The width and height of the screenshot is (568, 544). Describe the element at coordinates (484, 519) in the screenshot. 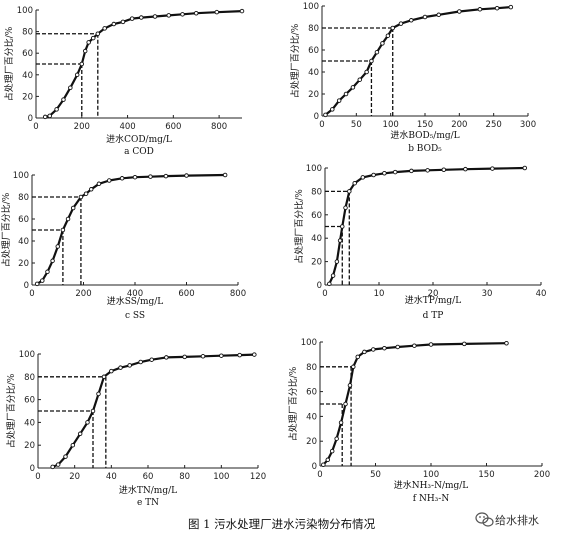

I see `wechat-logo-icon` at that location.